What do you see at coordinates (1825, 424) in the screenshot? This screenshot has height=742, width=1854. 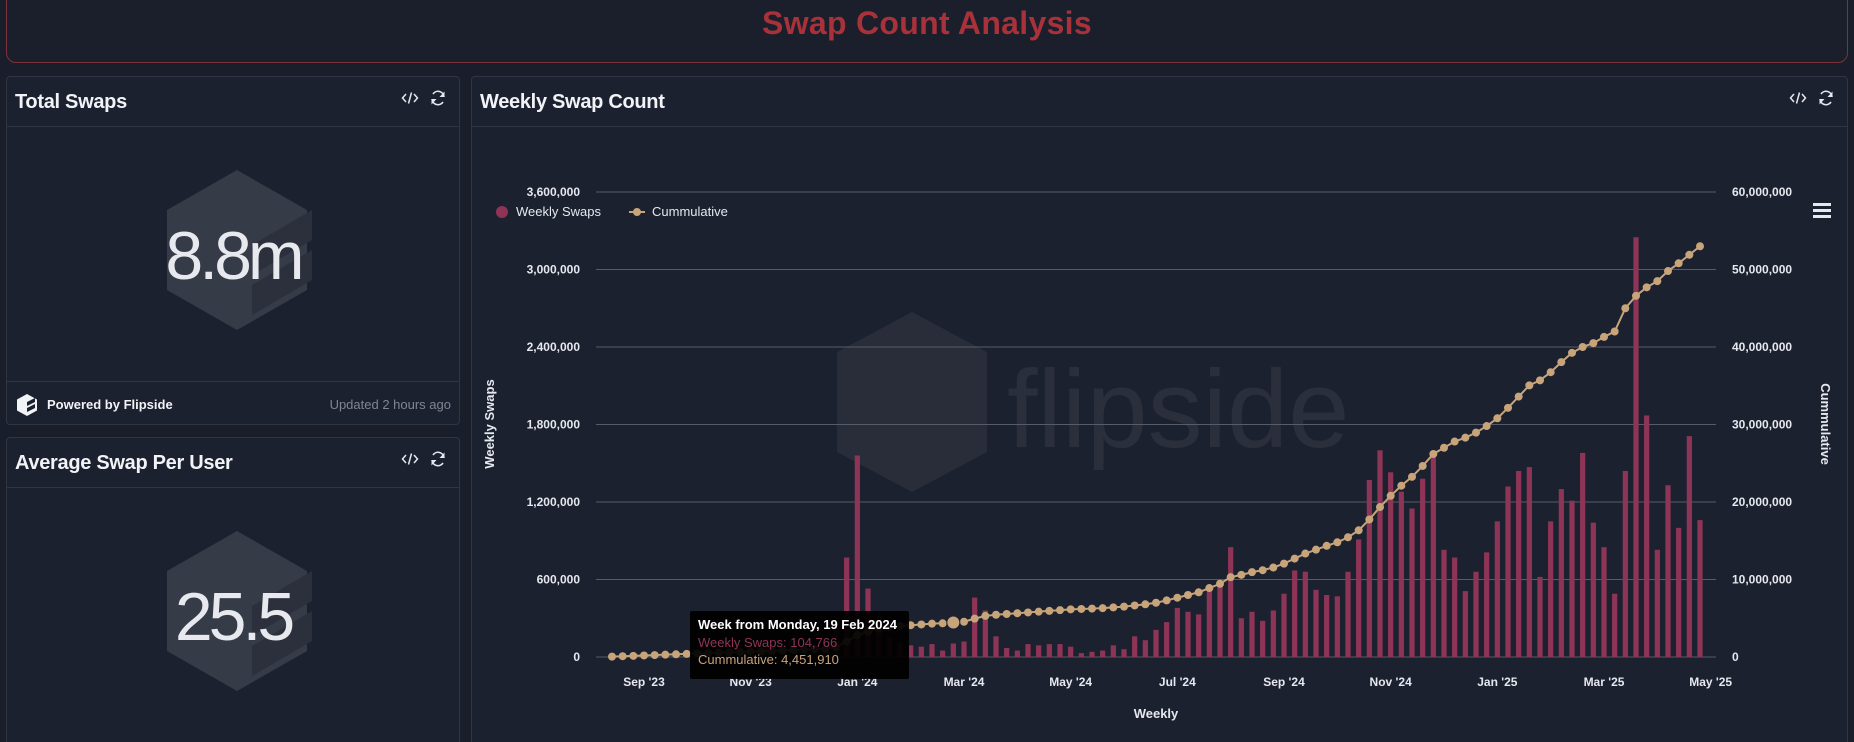 I see `y2-axis-title: Cummulative` at bounding box center [1825, 424].